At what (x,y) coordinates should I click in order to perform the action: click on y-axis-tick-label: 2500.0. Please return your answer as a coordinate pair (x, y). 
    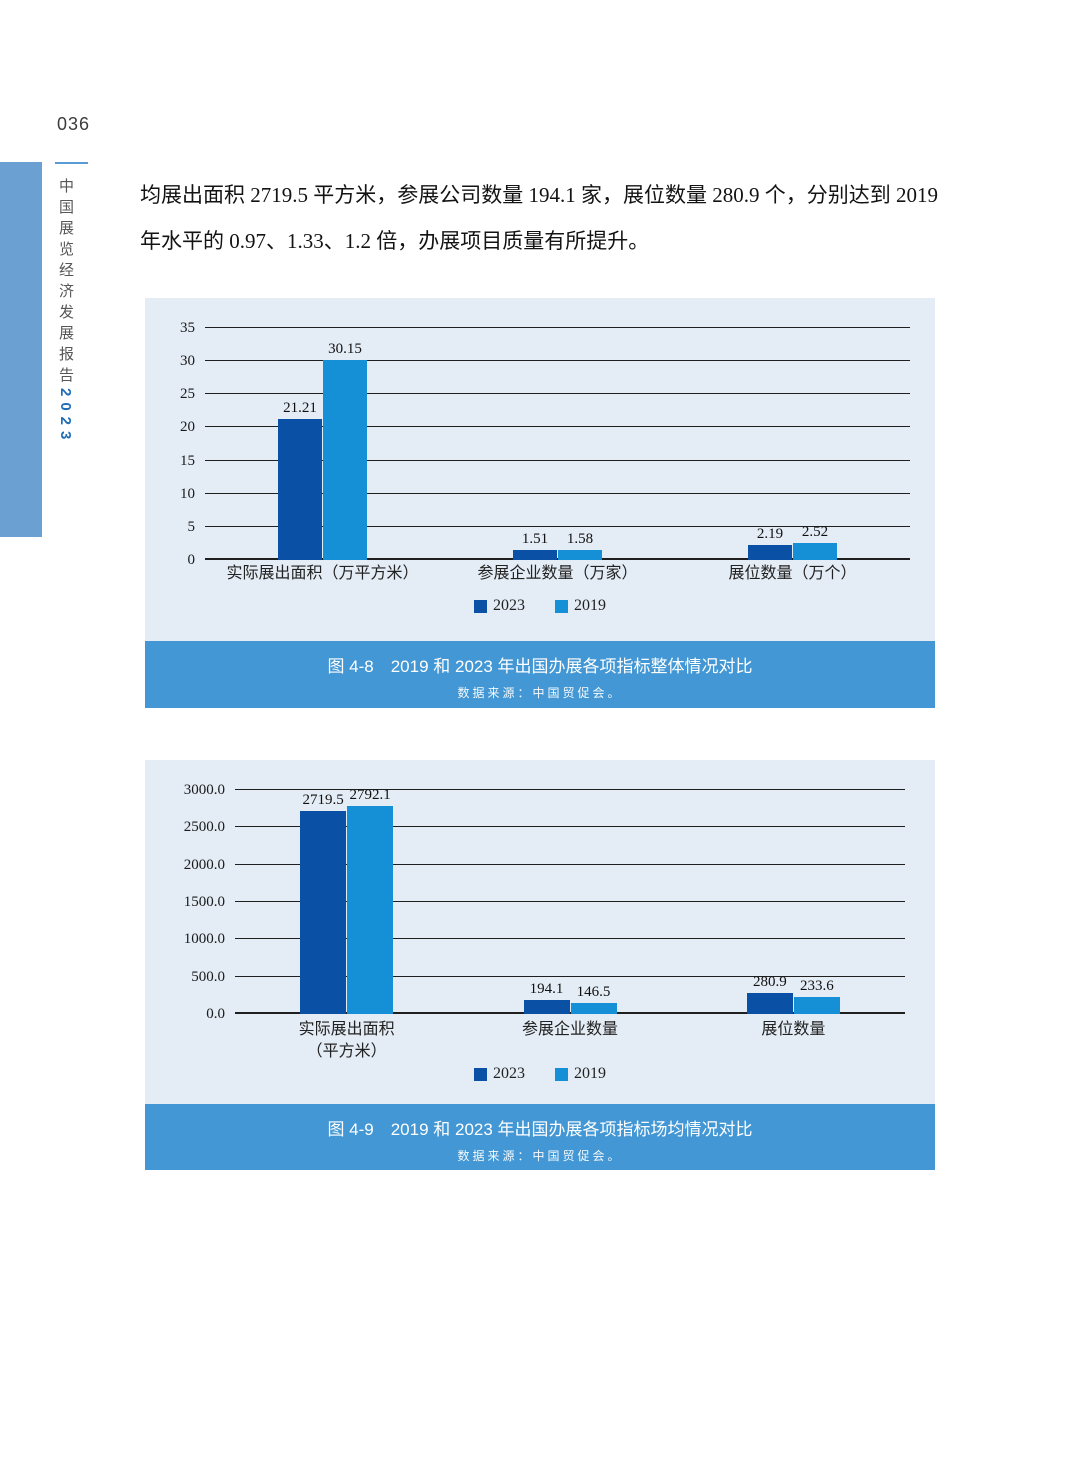
    Looking at the image, I should click on (204, 827).